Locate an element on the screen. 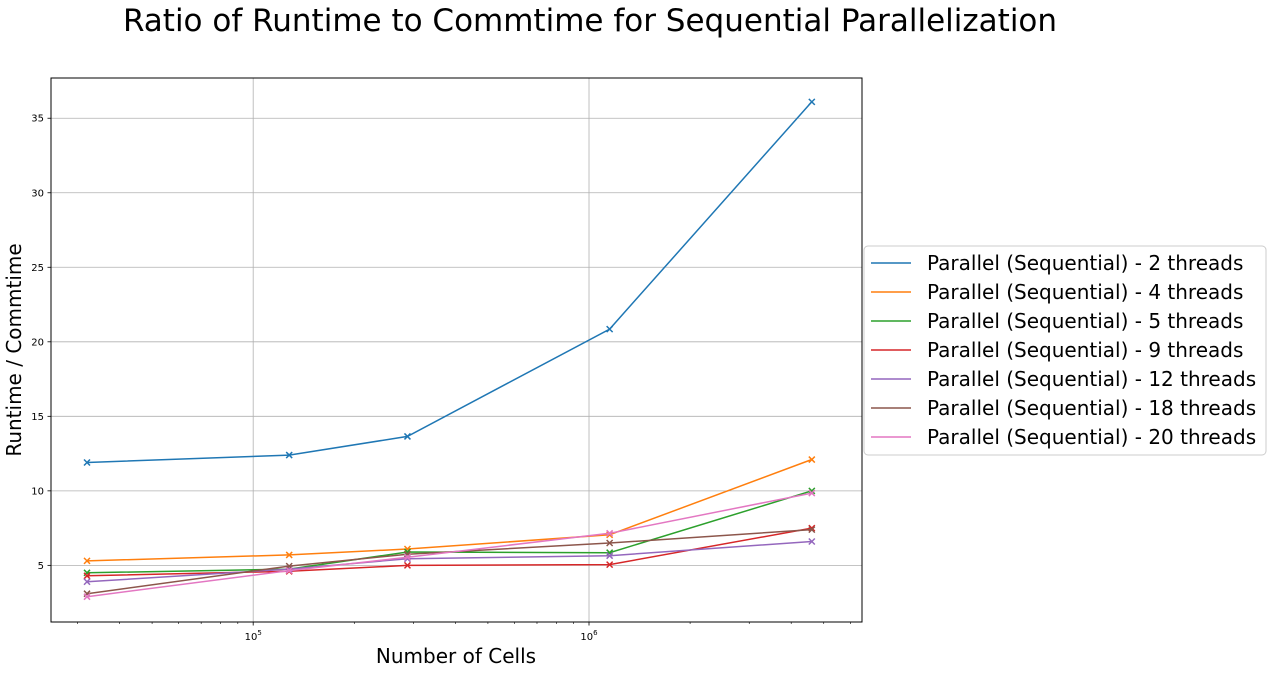  legend-item: Parallel (Sequential) - 20 threads is located at coordinates (1063, 437).